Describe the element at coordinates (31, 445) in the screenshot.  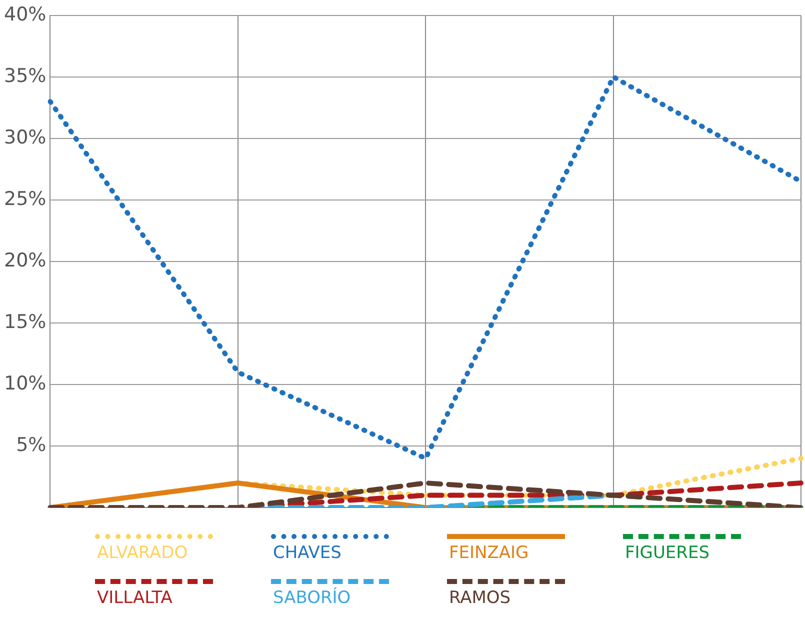
I see `y-tick-label: 5%` at that location.